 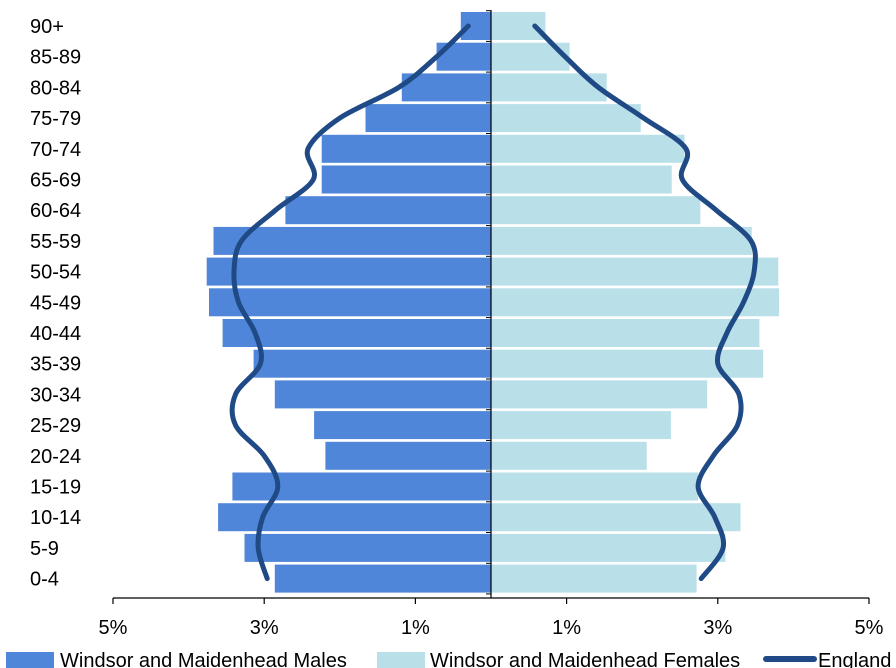 I want to click on x-axis-tick-labels: 5% 3% 1% 1% 3% 5%, so click(x=491, y=628).